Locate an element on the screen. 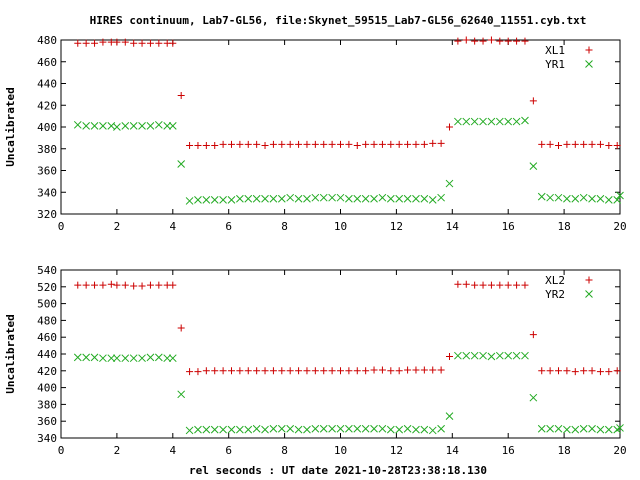  legend-label: YR1 is located at coordinates (555, 64).